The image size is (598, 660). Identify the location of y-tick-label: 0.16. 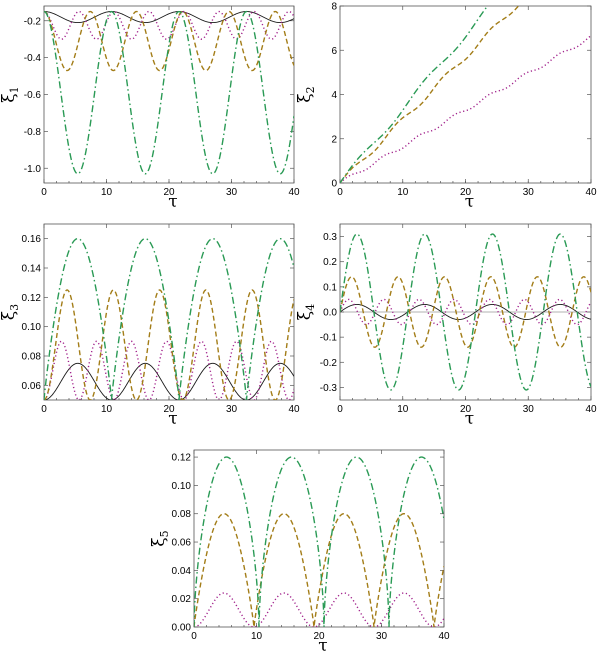
(32, 239).